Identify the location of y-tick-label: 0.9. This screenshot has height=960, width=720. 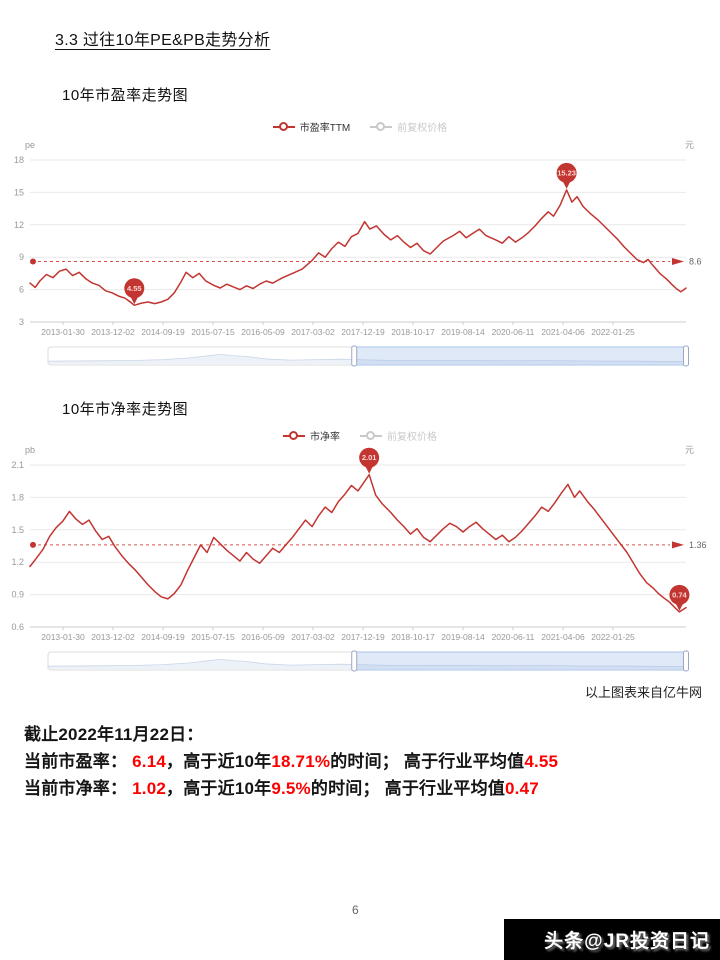
(17, 595).